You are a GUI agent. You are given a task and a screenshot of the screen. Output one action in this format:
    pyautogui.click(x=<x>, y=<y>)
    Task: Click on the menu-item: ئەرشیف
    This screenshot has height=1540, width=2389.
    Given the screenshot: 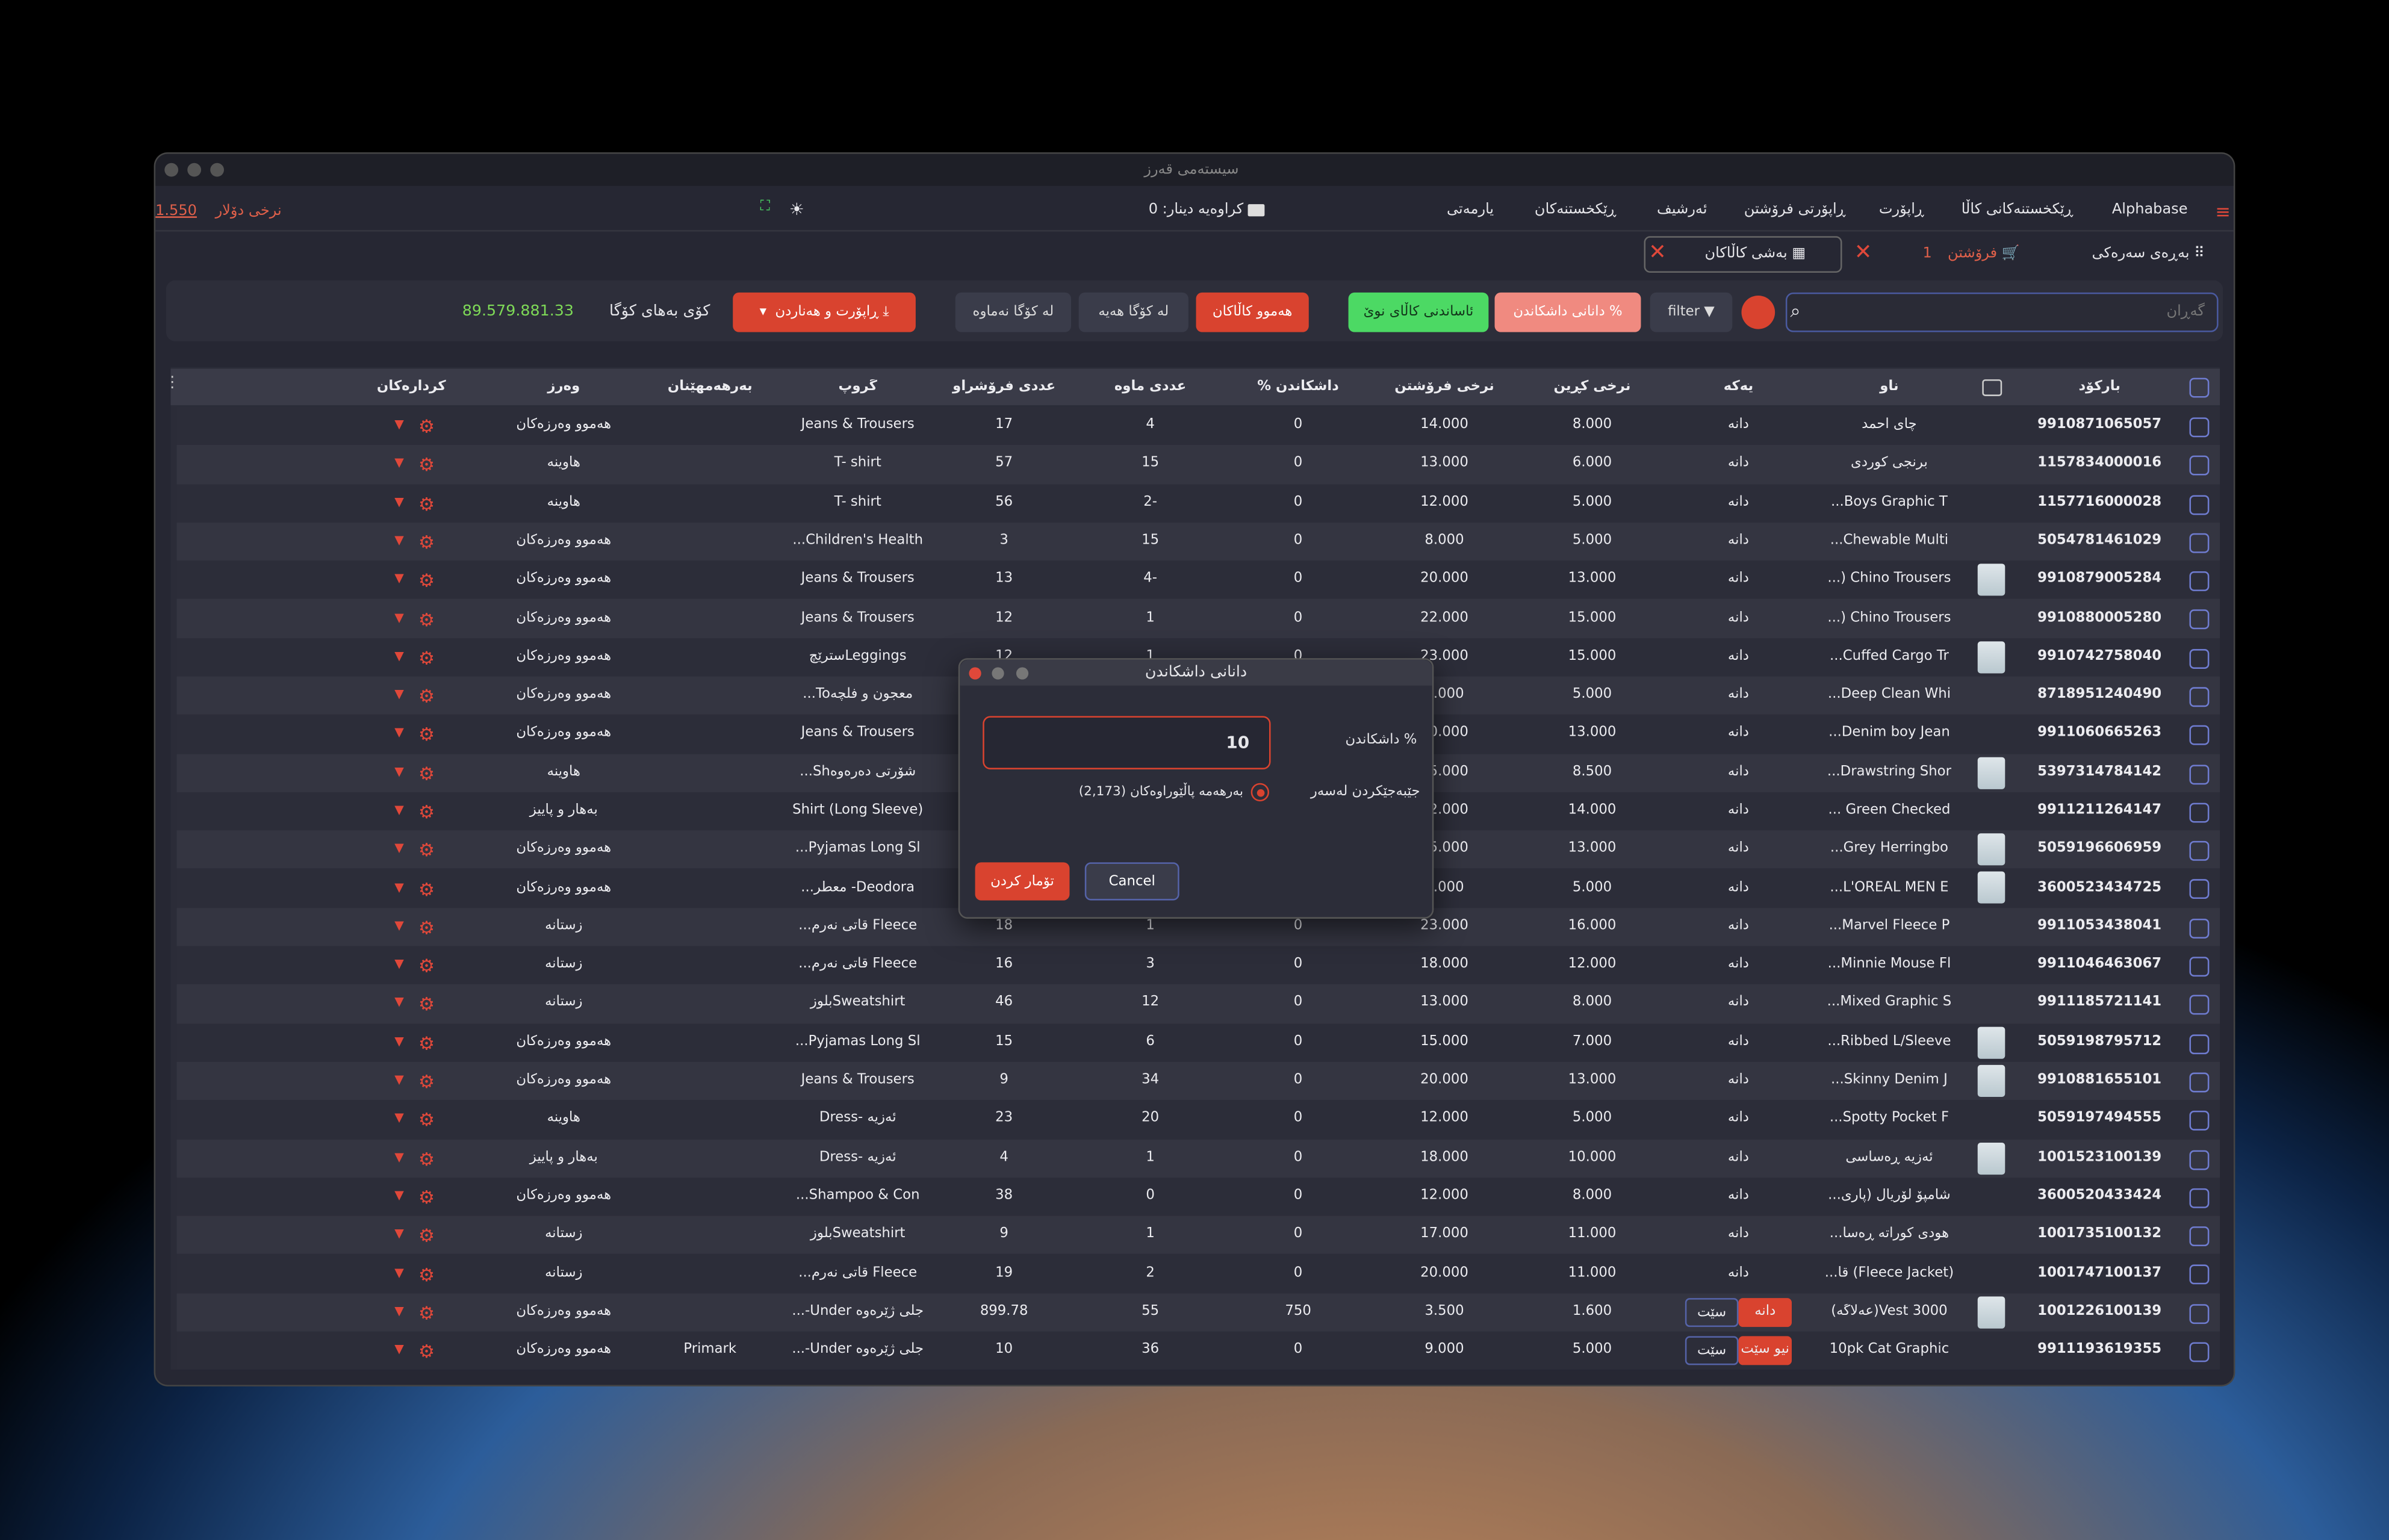 What is the action you would take?
    pyautogui.click(x=1682, y=210)
    